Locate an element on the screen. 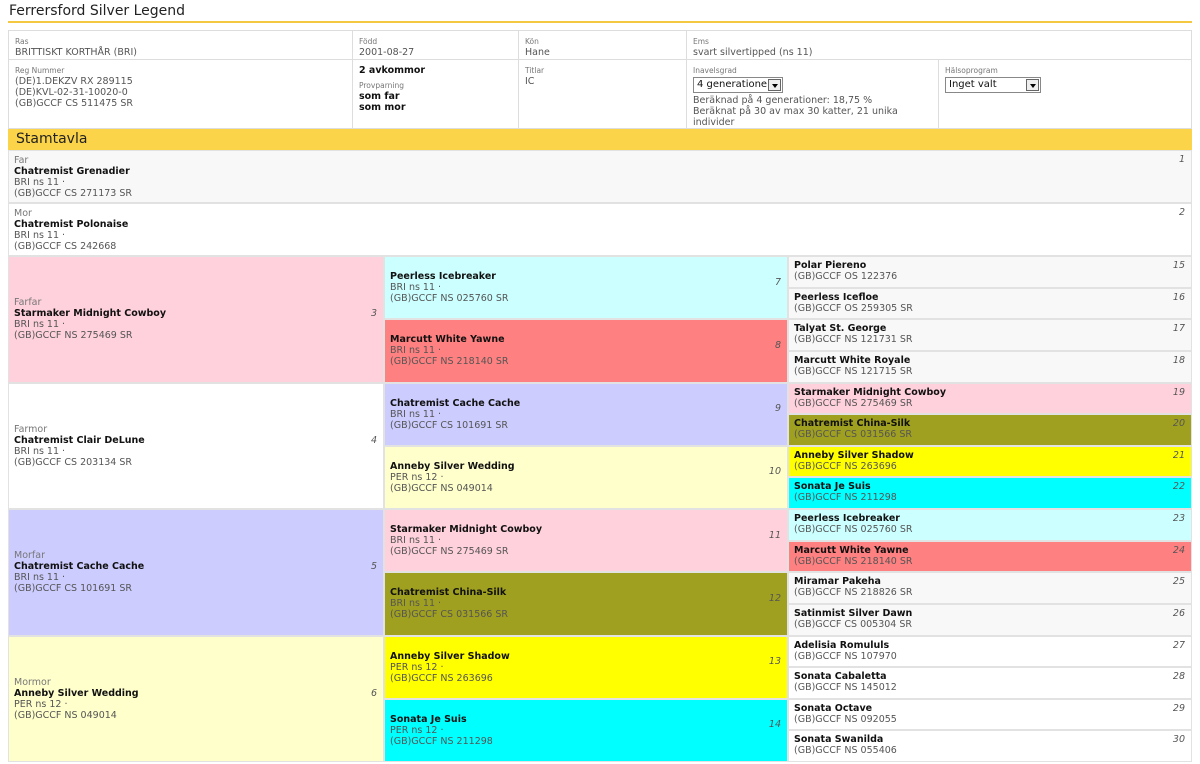 This screenshot has width=1200, height=764. info-cell: Född 2001-08-27 is located at coordinates (435, 45).